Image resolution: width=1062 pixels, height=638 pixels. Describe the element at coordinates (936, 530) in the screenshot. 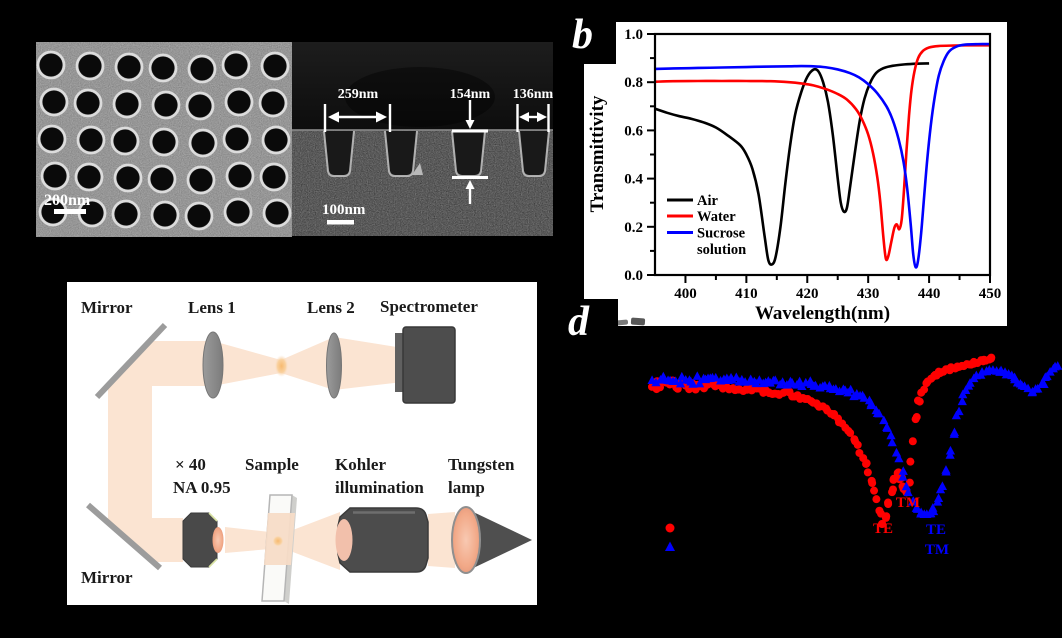

I see `mode-label-te: TE` at that location.